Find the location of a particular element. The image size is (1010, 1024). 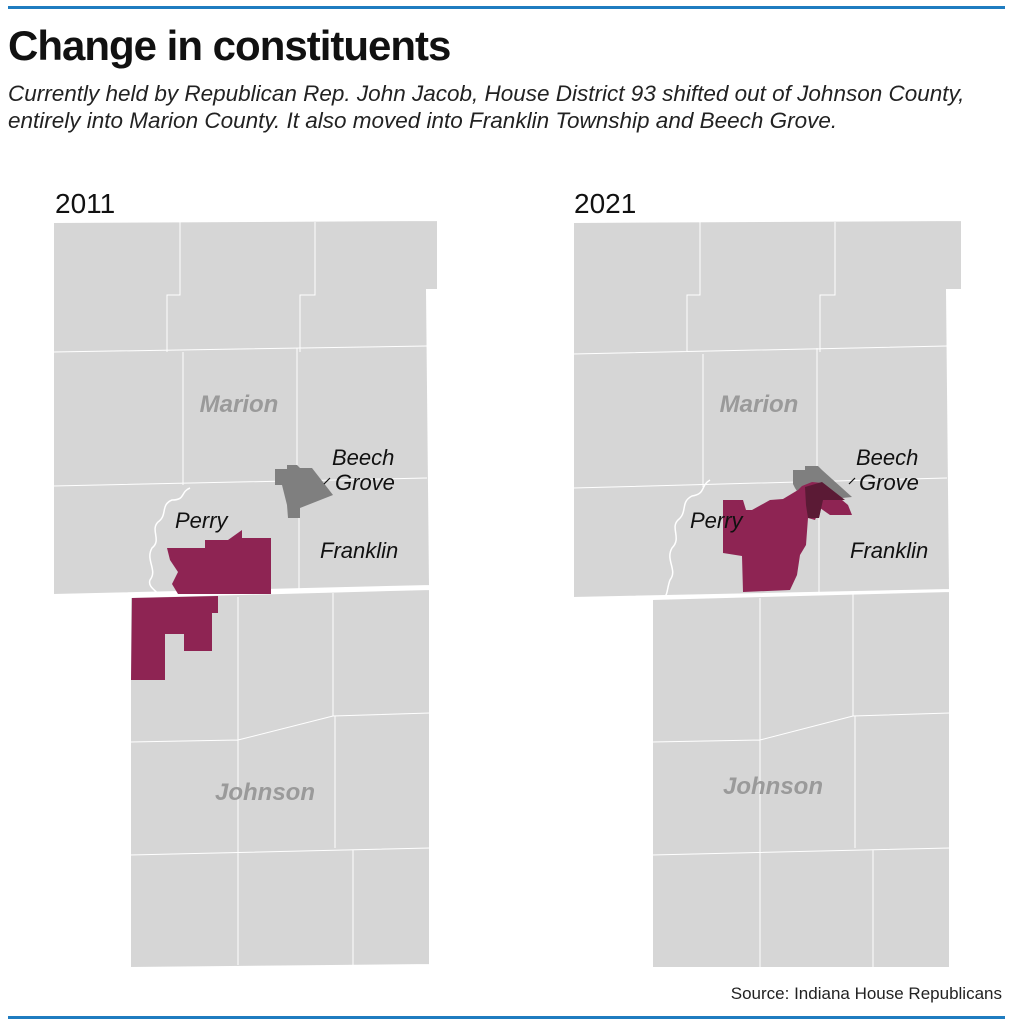

page-title: Change in constituents is located at coordinates (229, 45).